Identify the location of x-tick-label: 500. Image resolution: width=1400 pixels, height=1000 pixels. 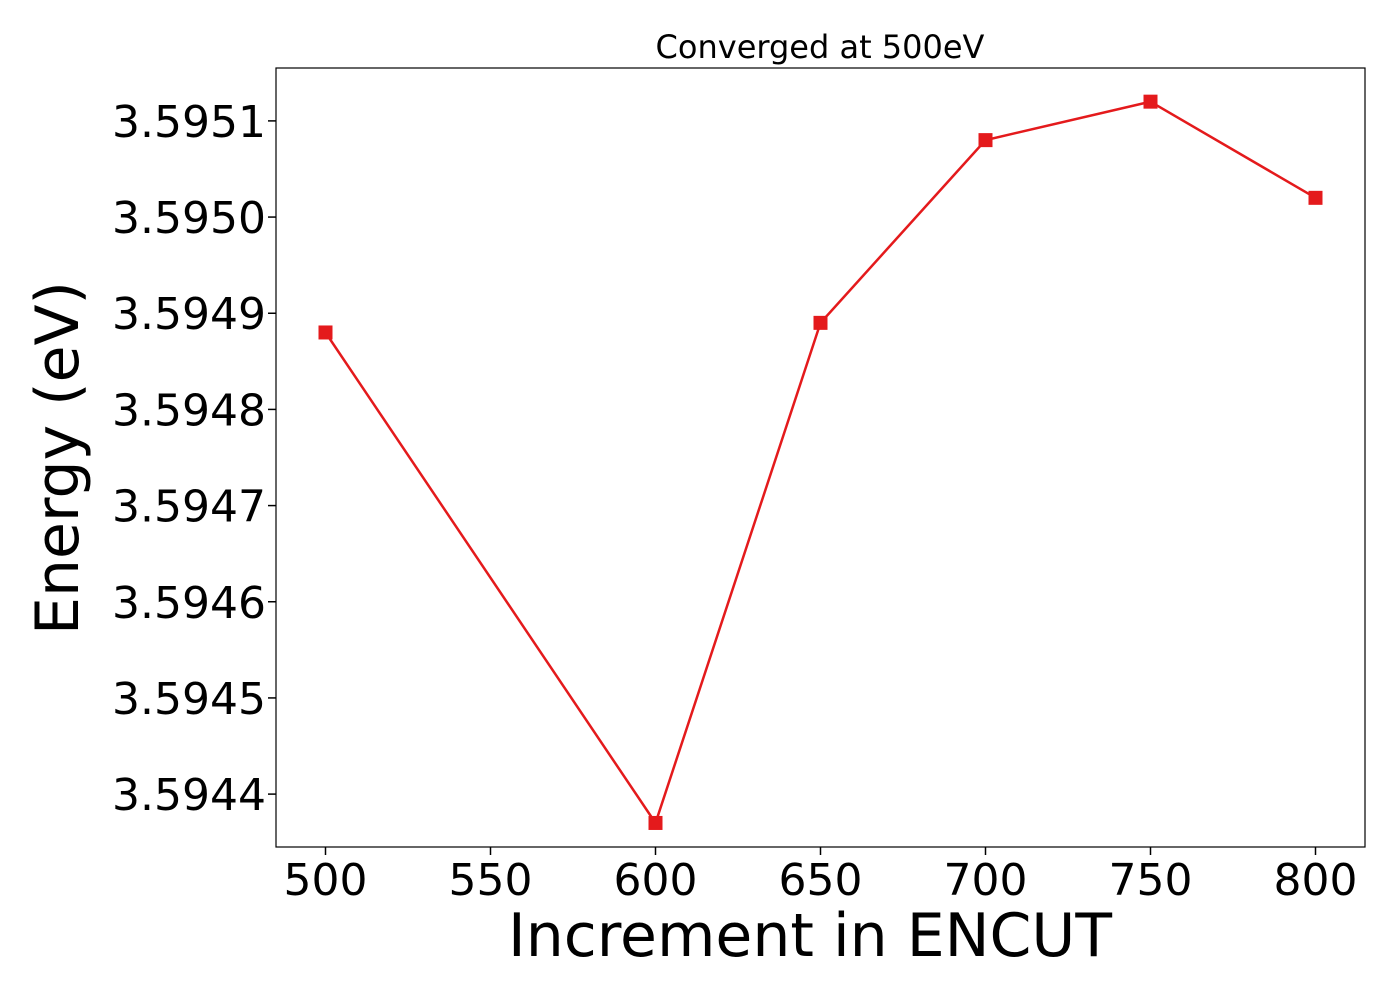
(326, 880).